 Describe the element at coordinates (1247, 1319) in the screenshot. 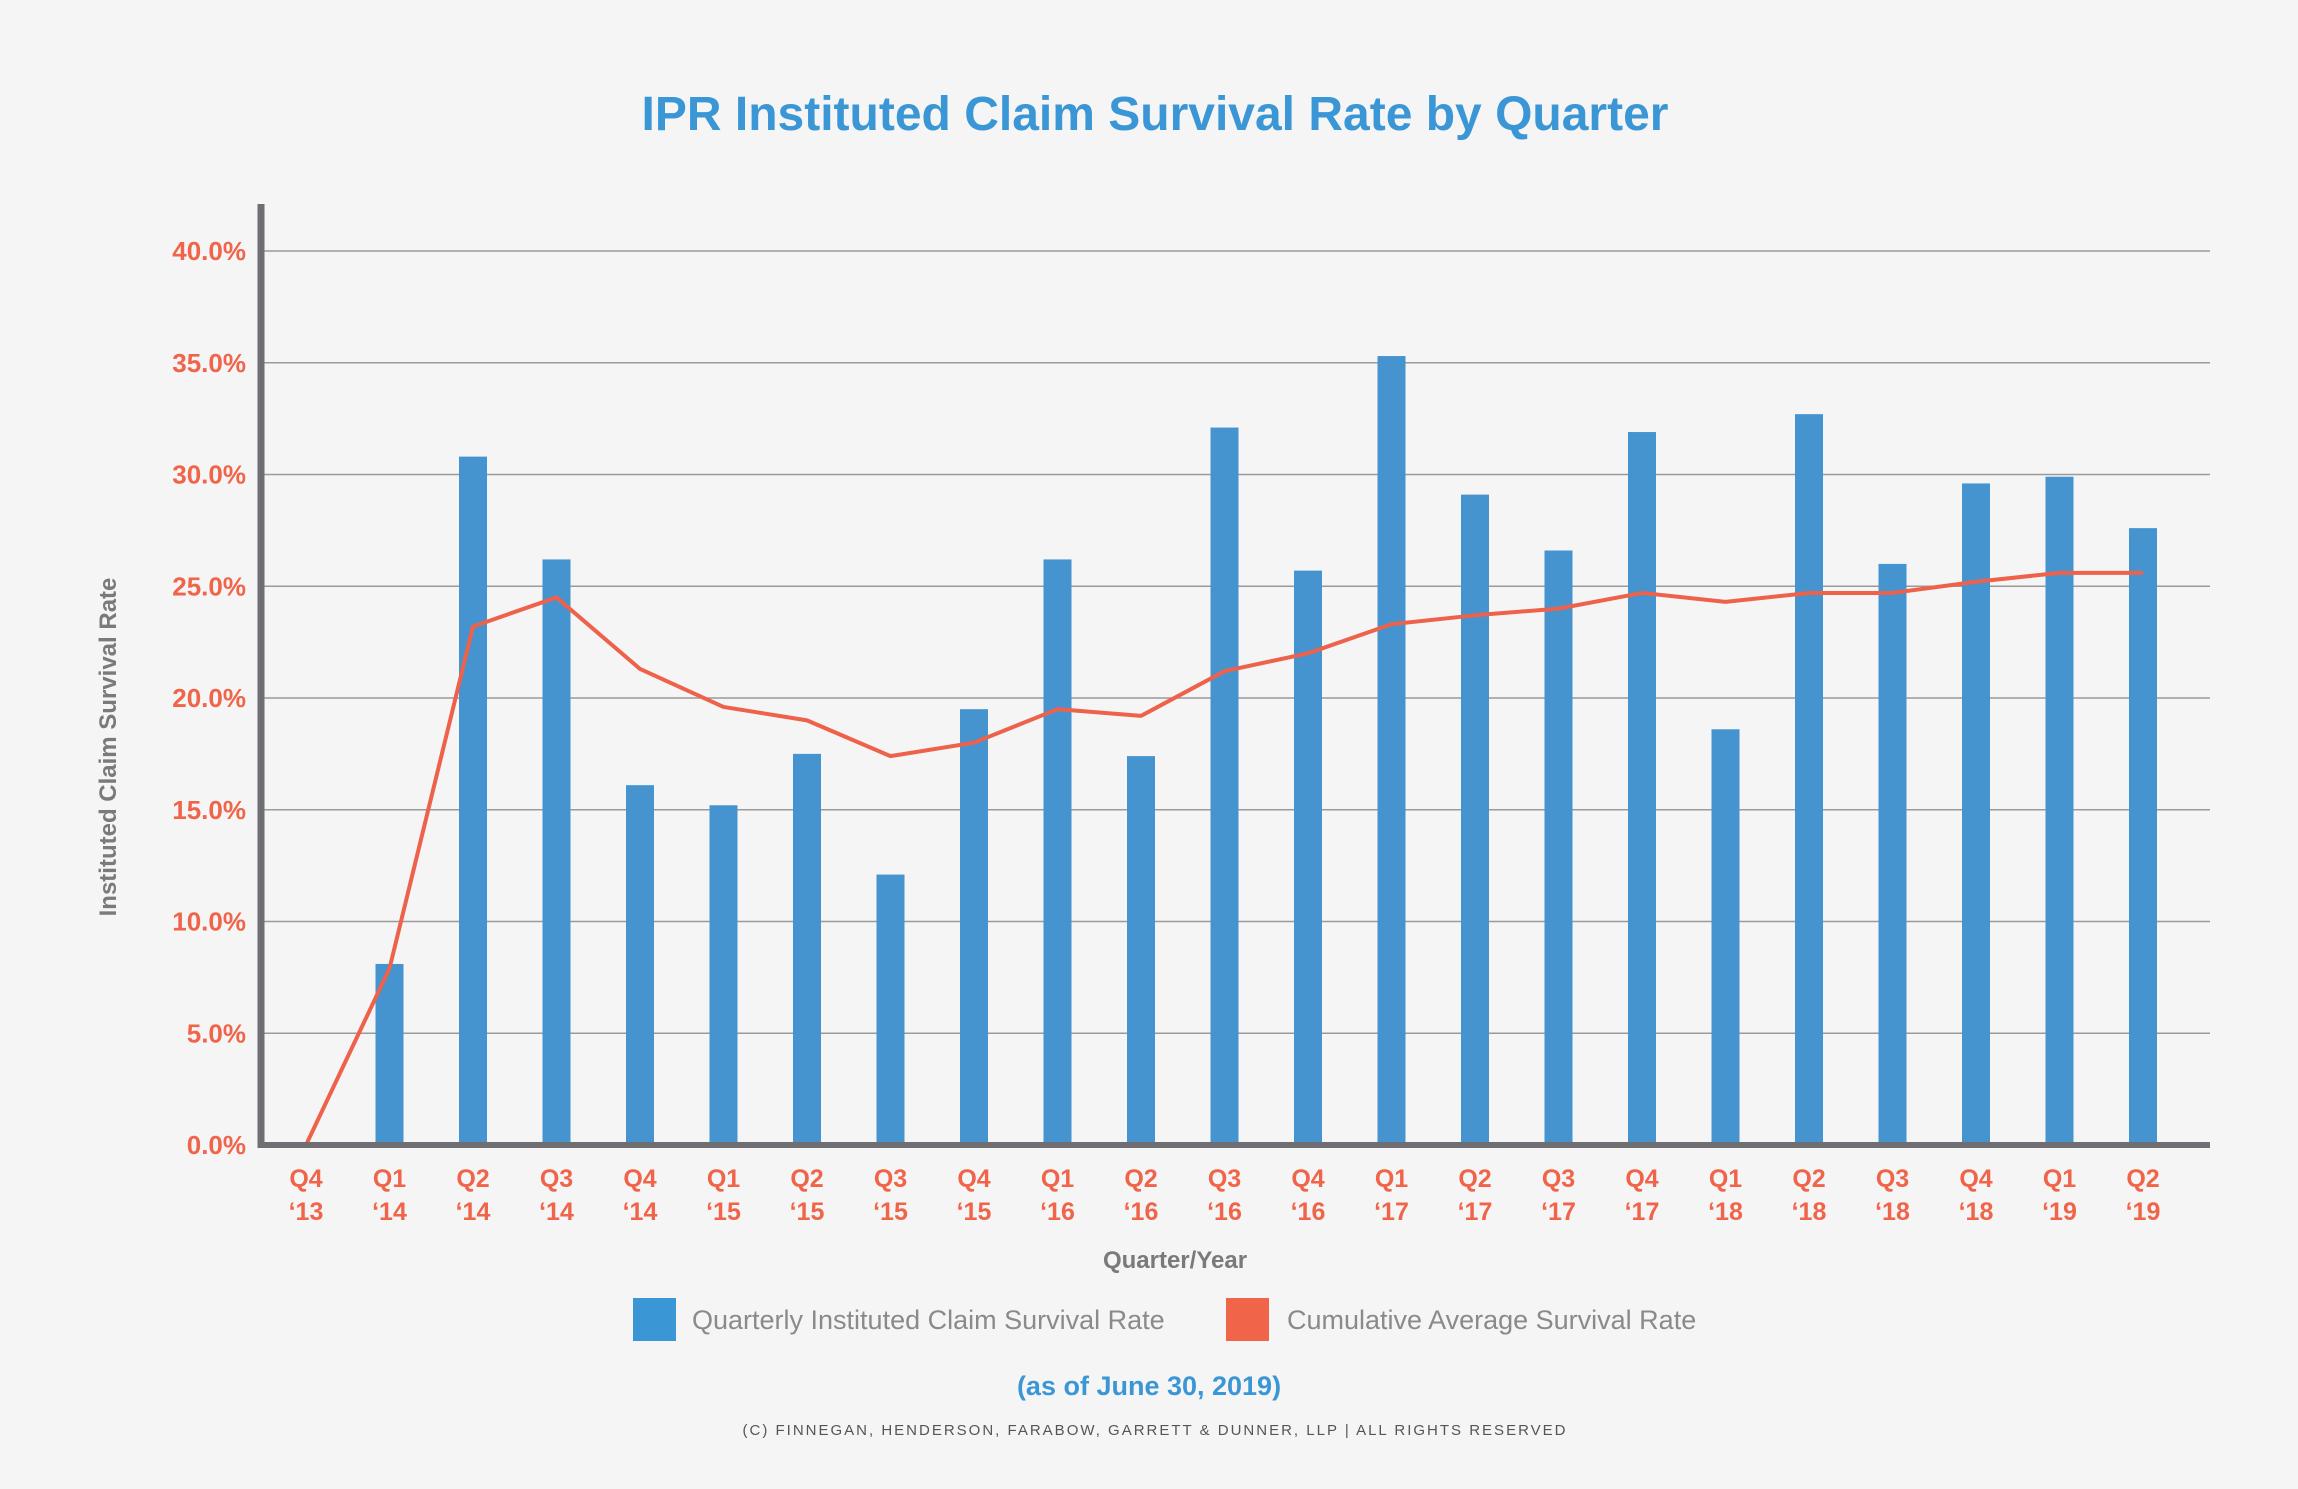

I see `legend-swatch-line` at that location.